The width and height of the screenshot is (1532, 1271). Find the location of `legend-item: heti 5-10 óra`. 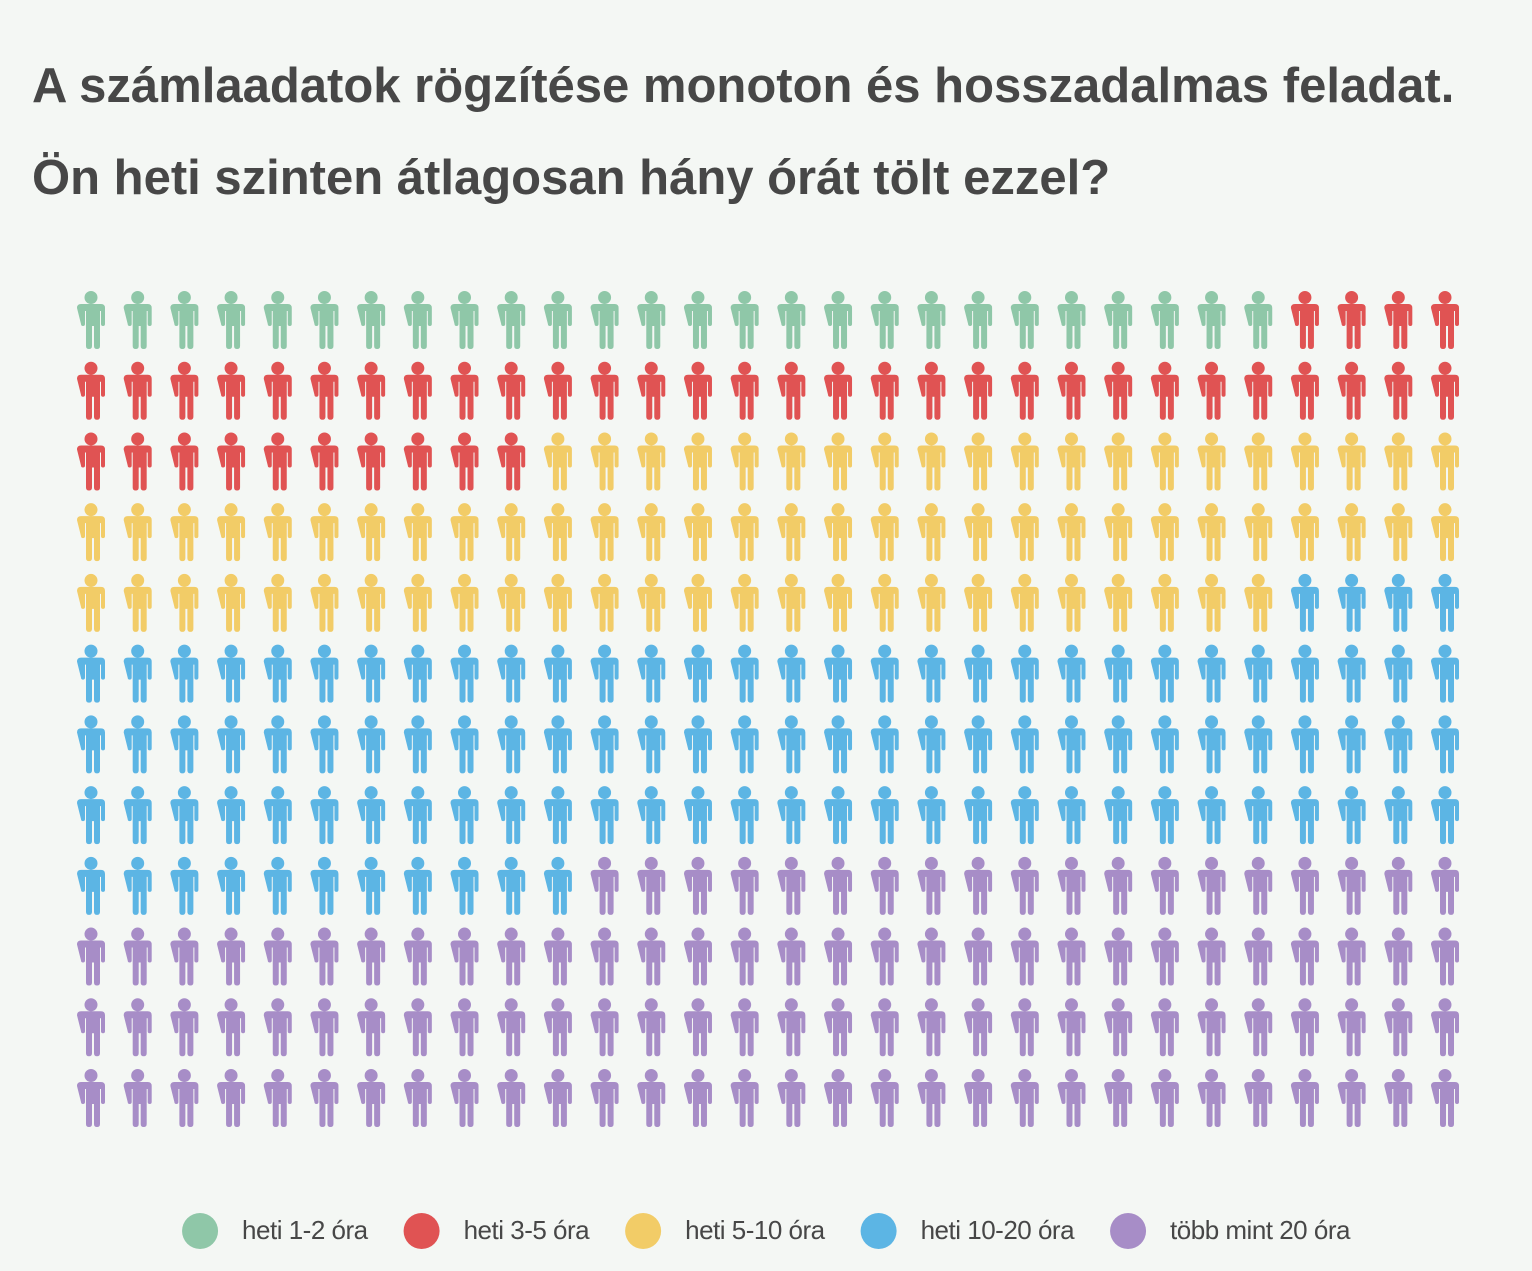

legend-item: heti 5-10 óra is located at coordinates (725, 1231).